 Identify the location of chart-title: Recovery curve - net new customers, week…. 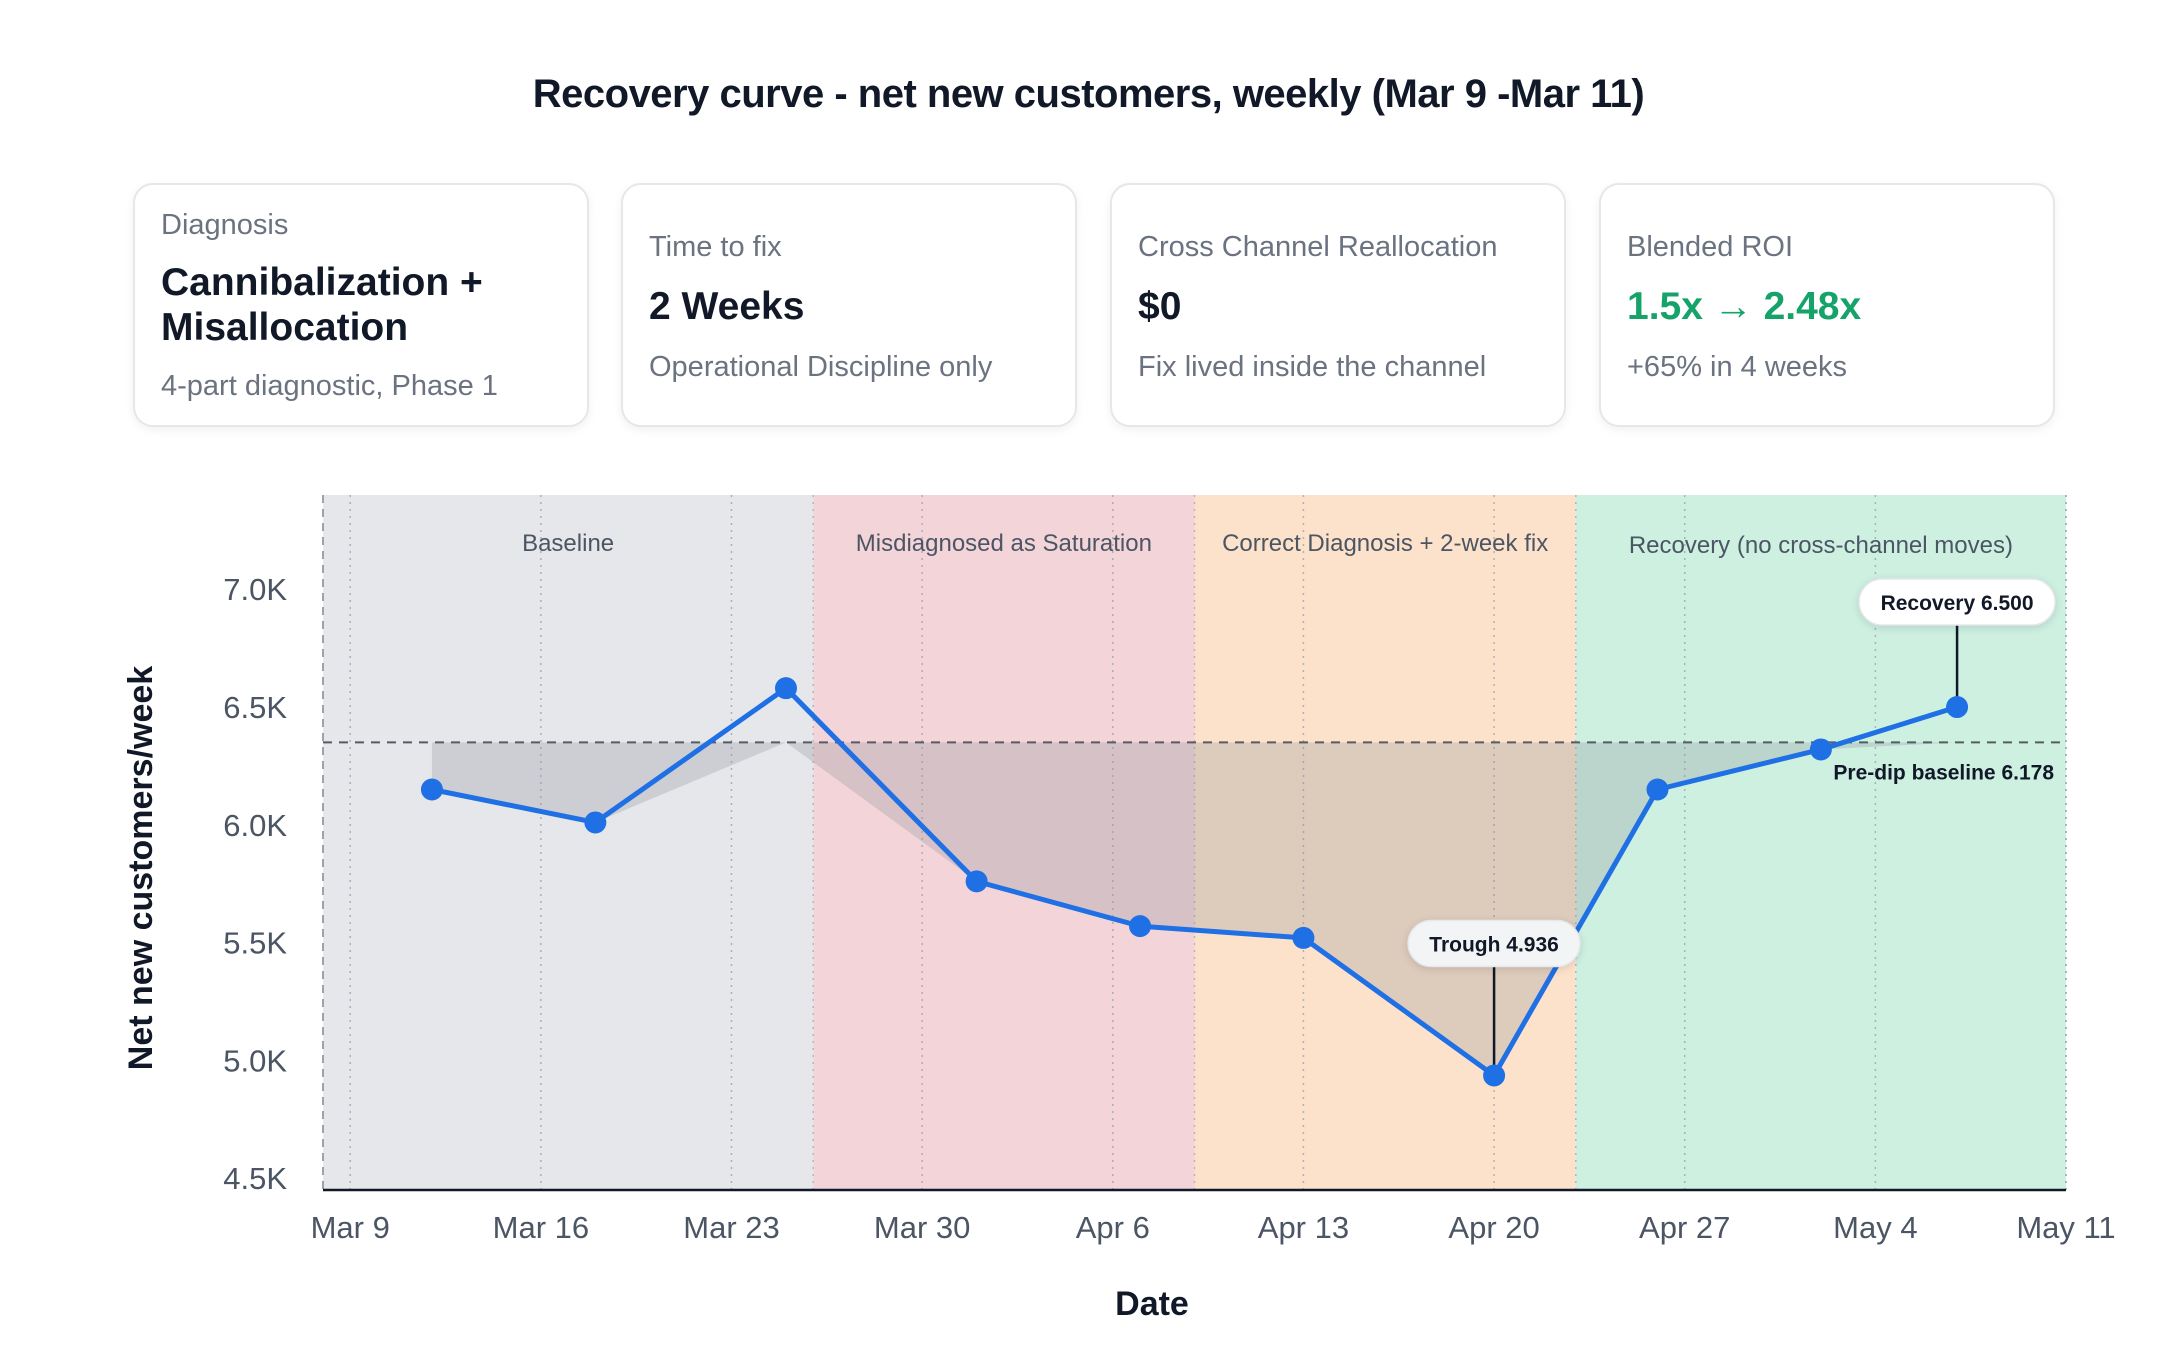
(1088, 94).